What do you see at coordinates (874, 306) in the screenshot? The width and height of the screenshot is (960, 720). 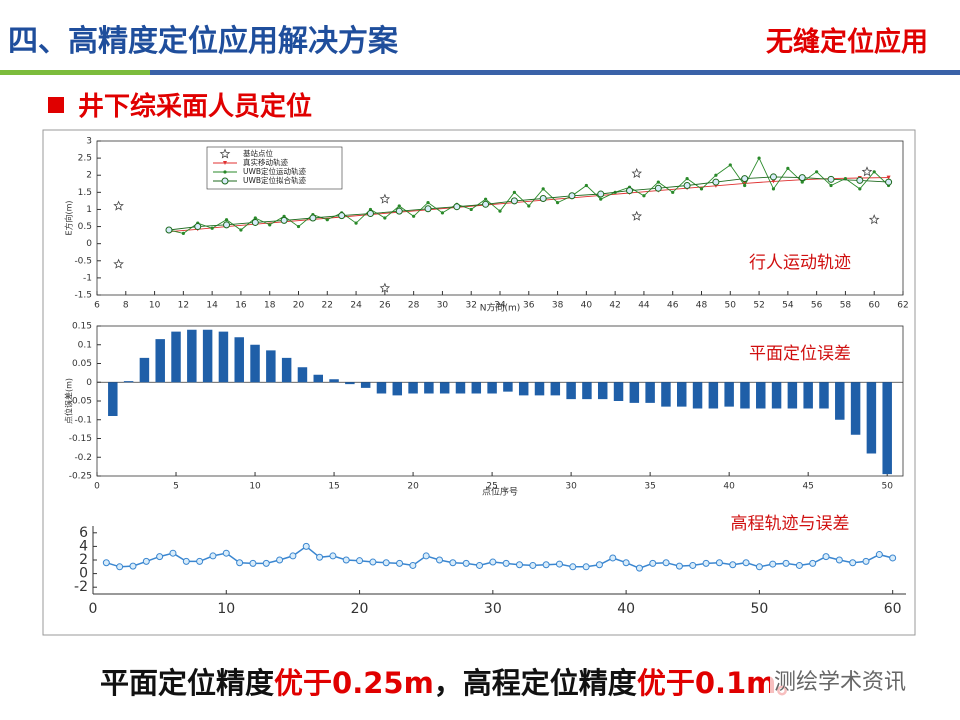 I see `x-tick-label: 60` at bounding box center [874, 306].